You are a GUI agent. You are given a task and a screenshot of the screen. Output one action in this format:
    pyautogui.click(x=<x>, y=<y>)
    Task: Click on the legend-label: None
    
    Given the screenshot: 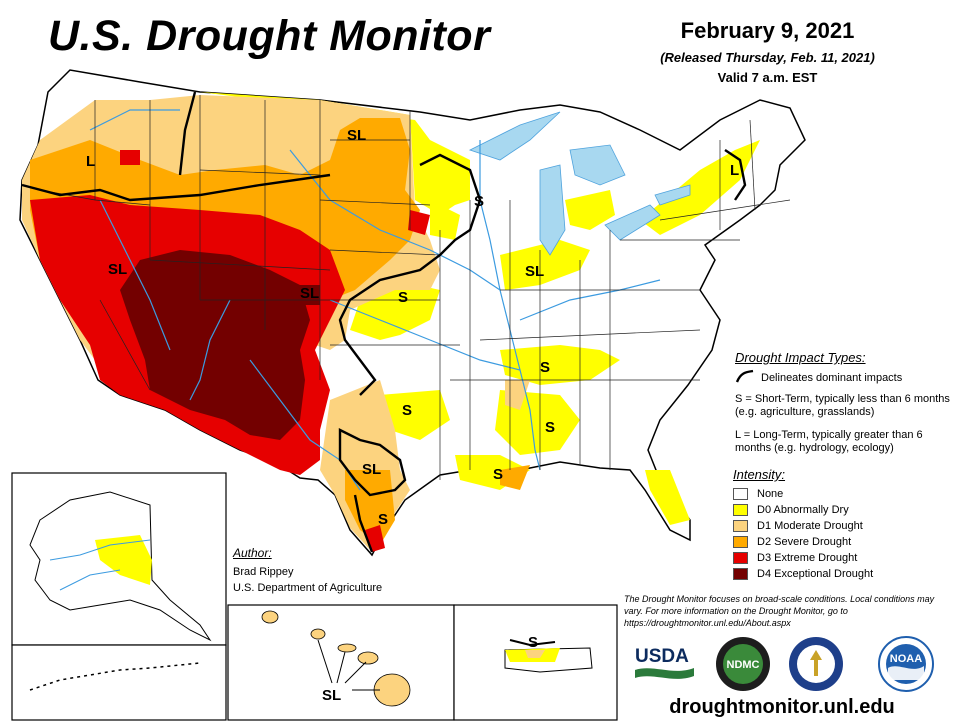 What is the action you would take?
    pyautogui.click(x=770, y=493)
    